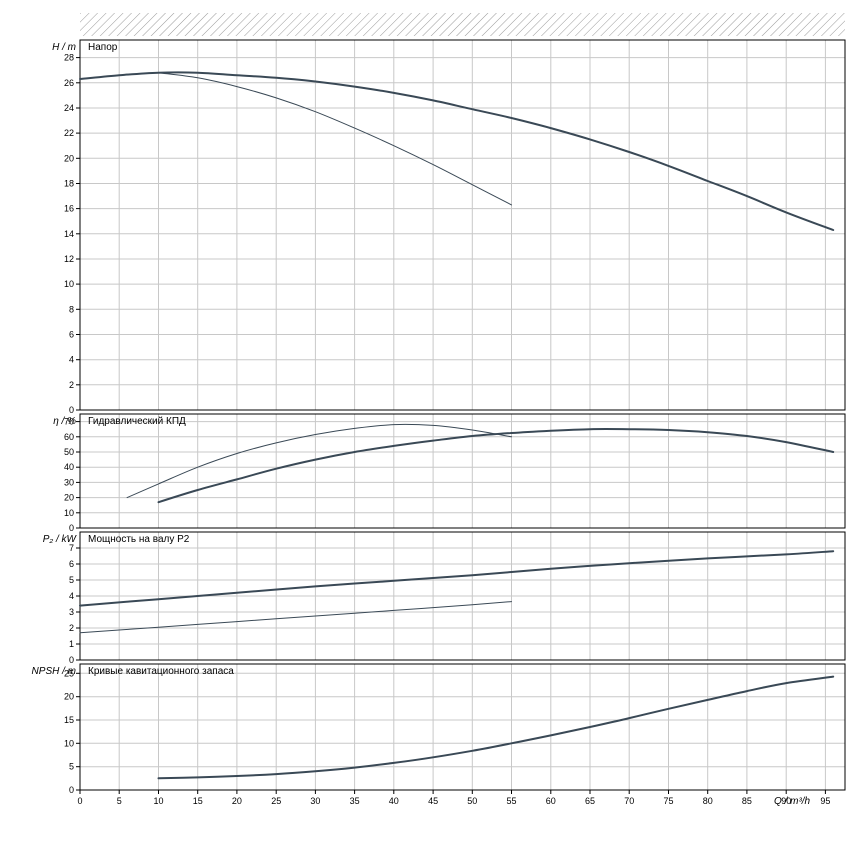 This screenshot has width=850, height=850. Describe the element at coordinates (786, 801) in the screenshot. I see `svg-text: 90` at that location.